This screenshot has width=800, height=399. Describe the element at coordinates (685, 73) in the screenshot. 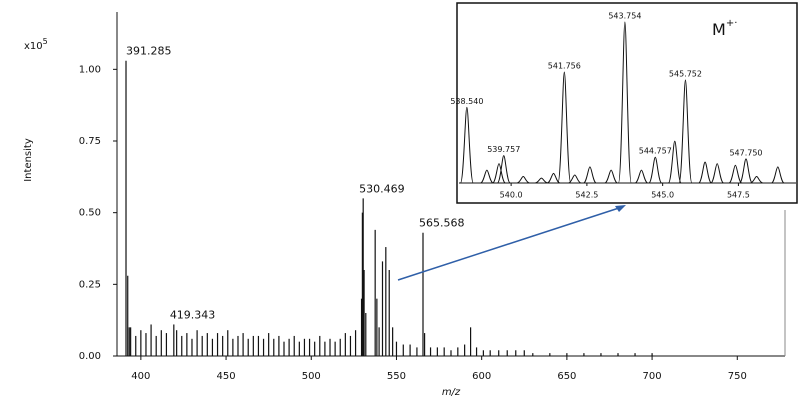

I see `inset-peak-label: 545.752` at that location.